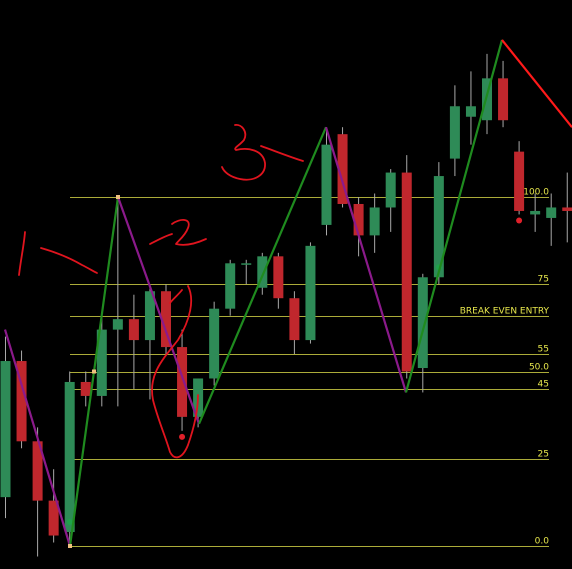  What do you see at coordinates (543, 280) in the screenshot?
I see `fib-label-1: 75` at bounding box center [543, 280].